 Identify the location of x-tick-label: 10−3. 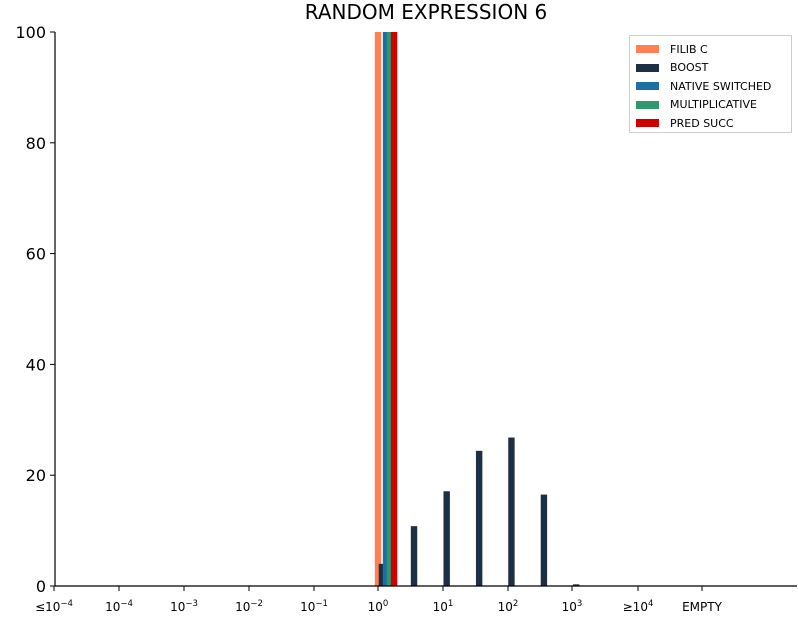
(184, 606).